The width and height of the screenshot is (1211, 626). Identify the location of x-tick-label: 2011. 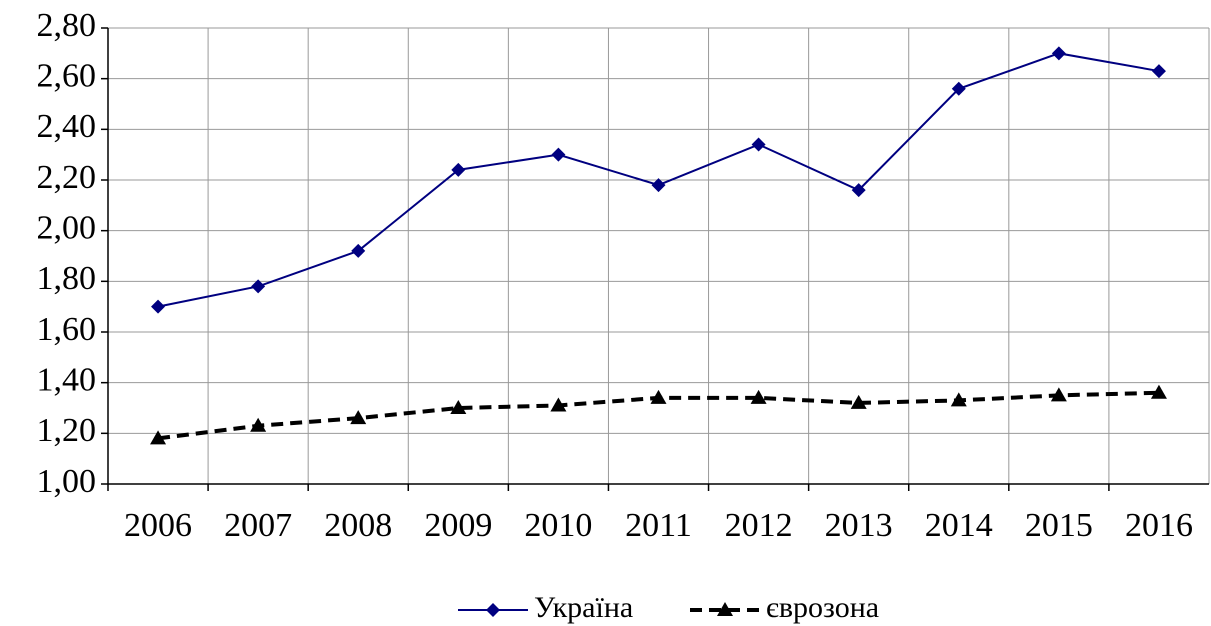
(658, 525).